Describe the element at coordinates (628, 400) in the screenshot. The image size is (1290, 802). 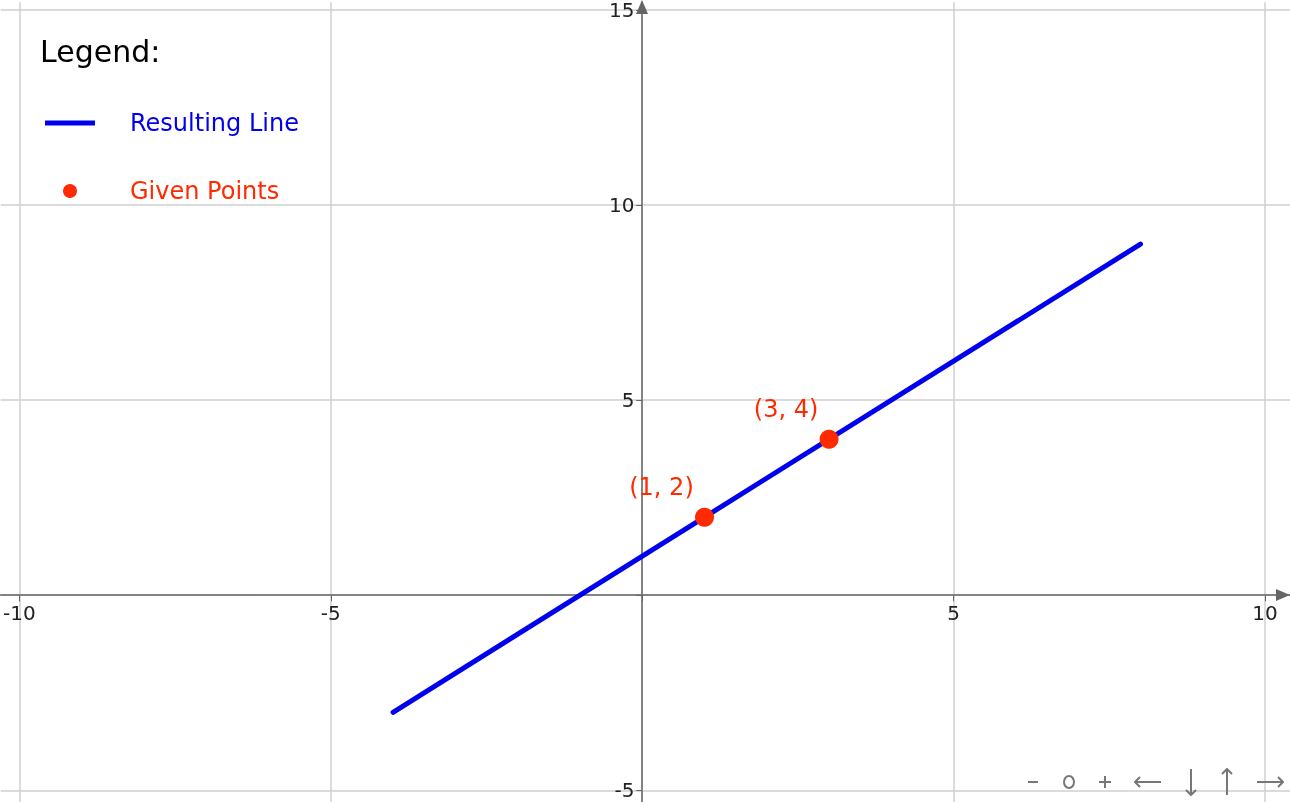
I see `y-tick-label: 5` at that location.